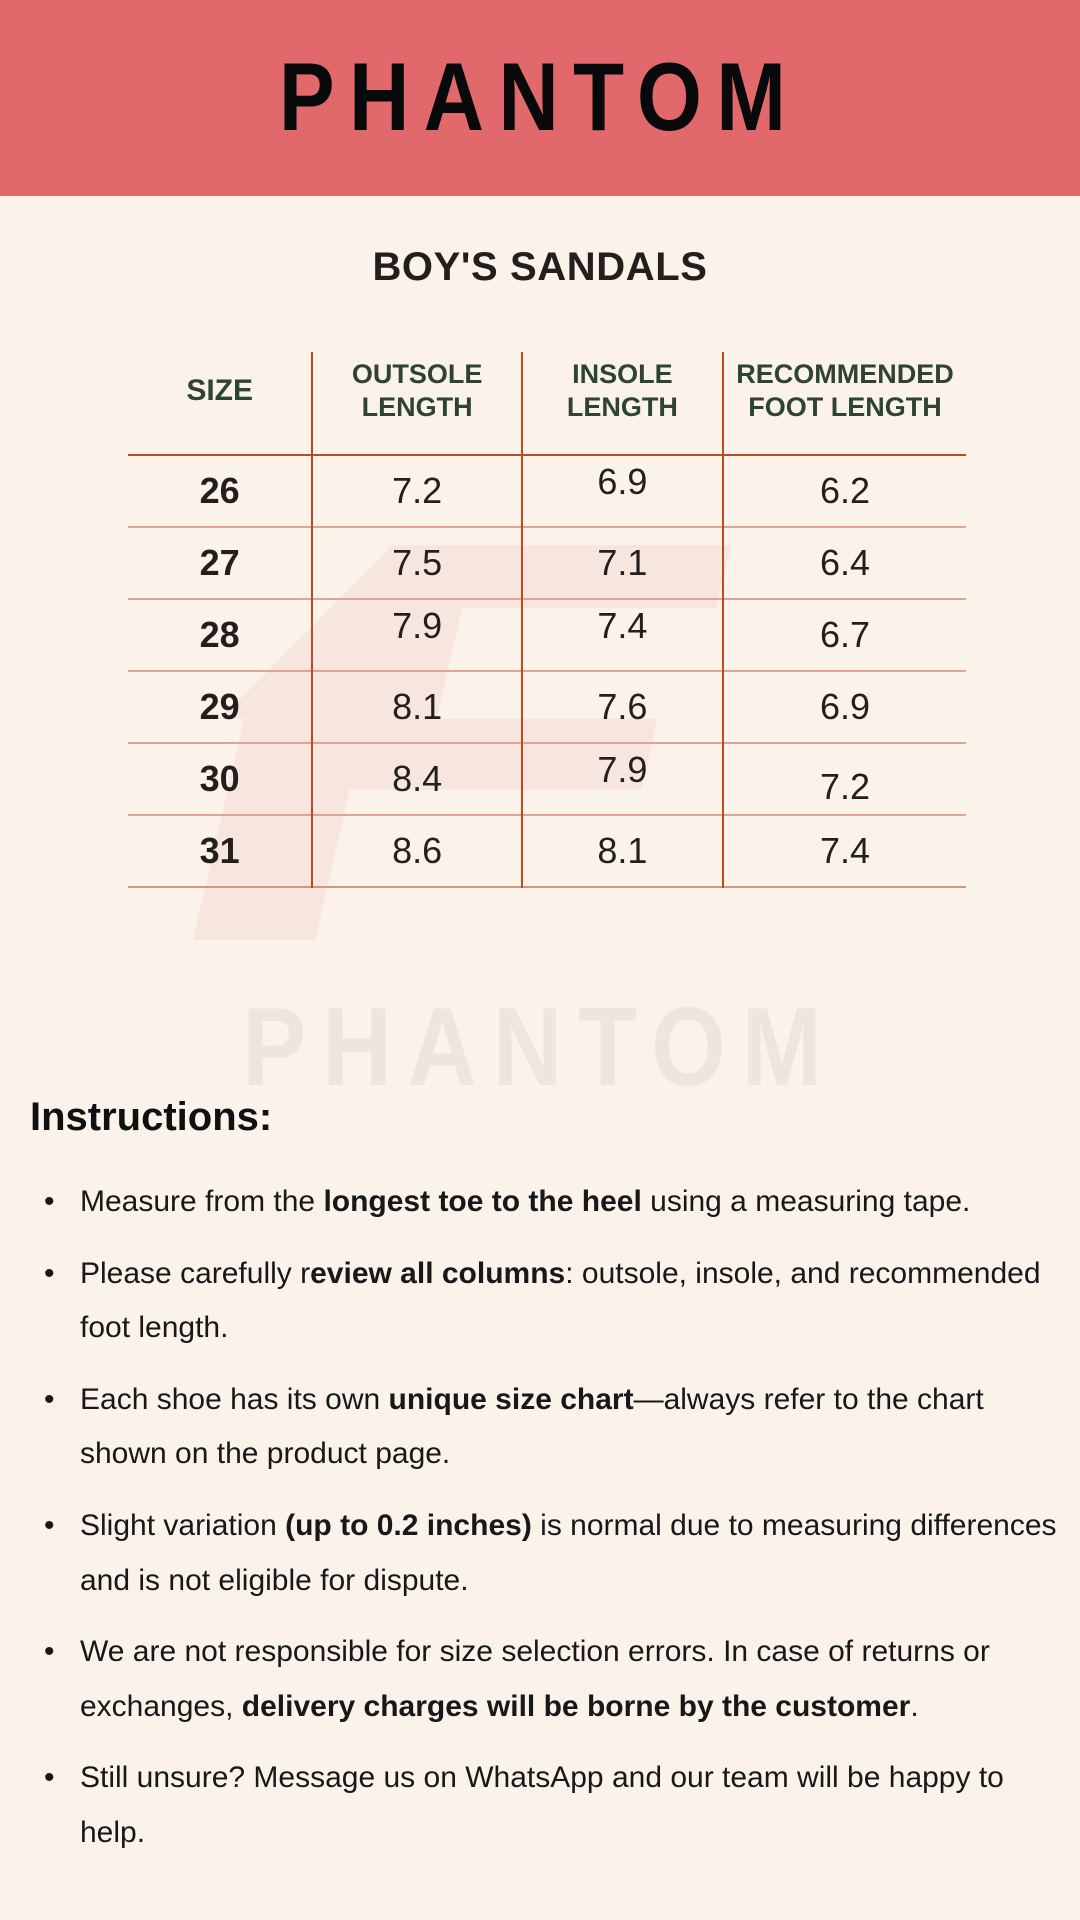 This screenshot has width=1080, height=1920. I want to click on column-header-insole-length: INSOLE LENGTH, so click(621, 404).